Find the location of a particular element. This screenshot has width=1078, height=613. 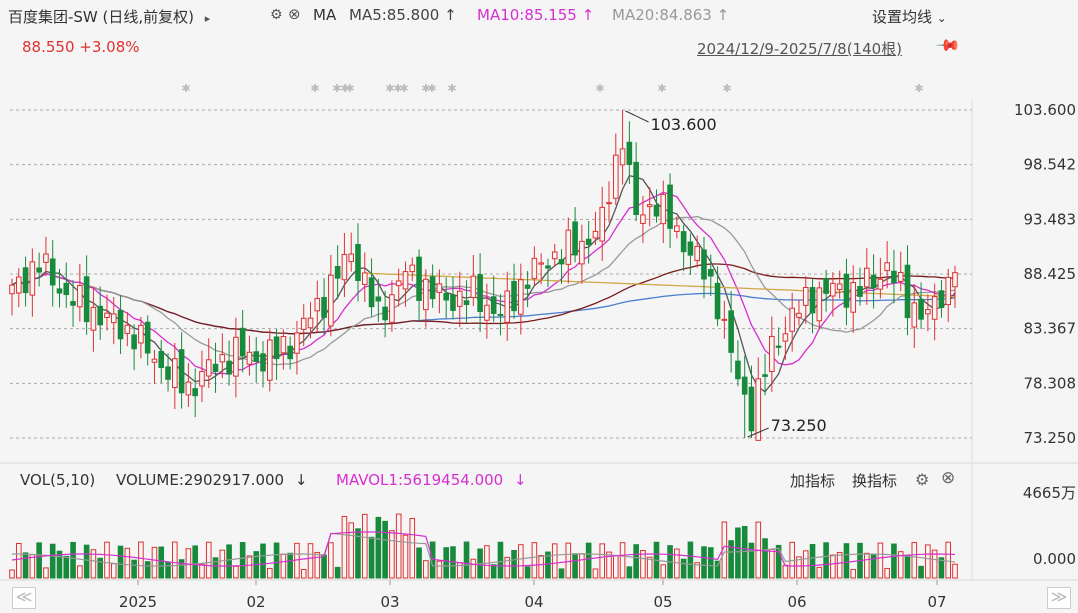

price-tick-label: 93.483 is located at coordinates (1050, 219).